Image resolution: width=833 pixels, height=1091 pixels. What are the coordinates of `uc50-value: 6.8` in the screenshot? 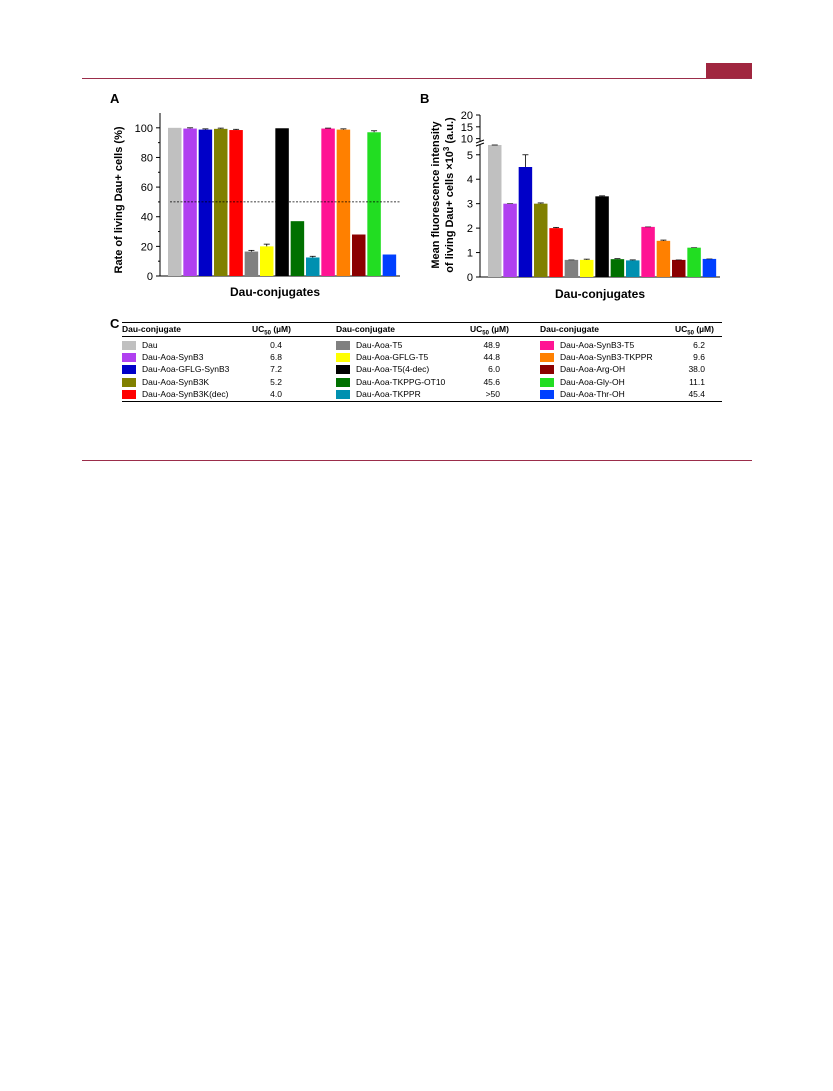 It's located at (276, 357).